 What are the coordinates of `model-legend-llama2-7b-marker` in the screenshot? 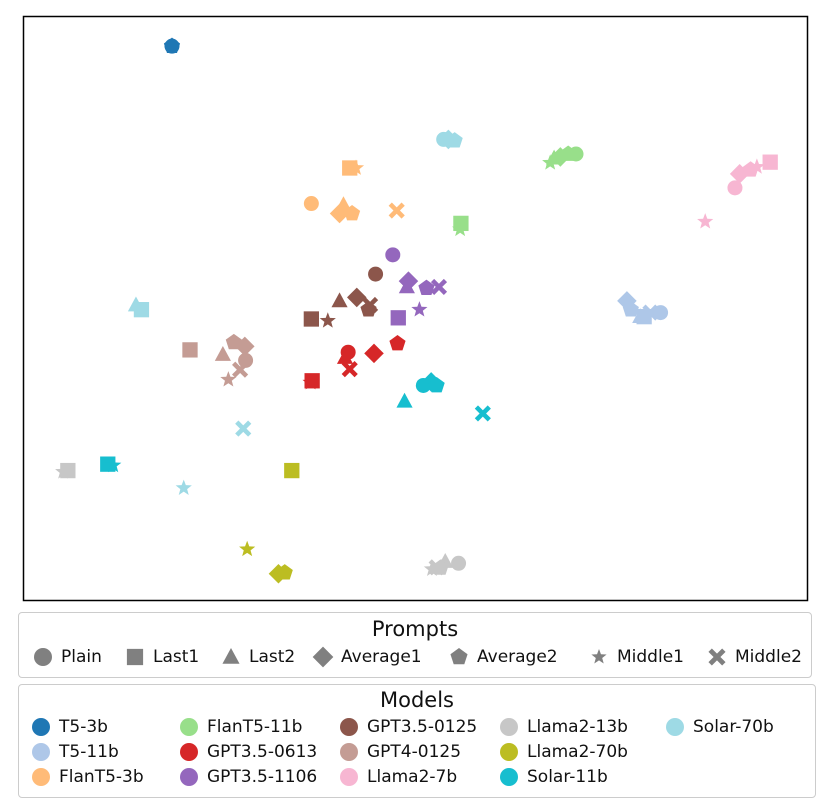 It's located at (349, 777).